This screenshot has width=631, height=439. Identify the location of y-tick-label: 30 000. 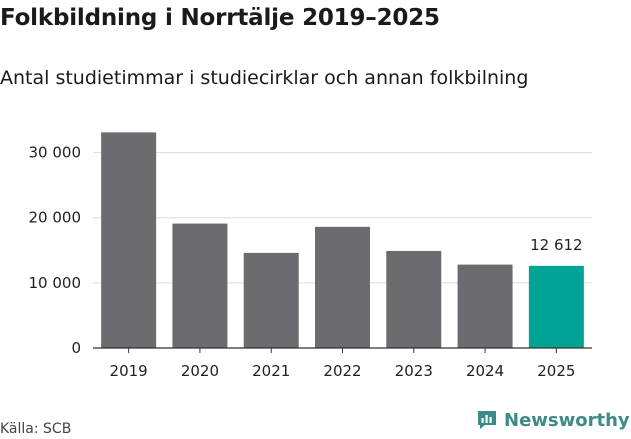
(55, 153).